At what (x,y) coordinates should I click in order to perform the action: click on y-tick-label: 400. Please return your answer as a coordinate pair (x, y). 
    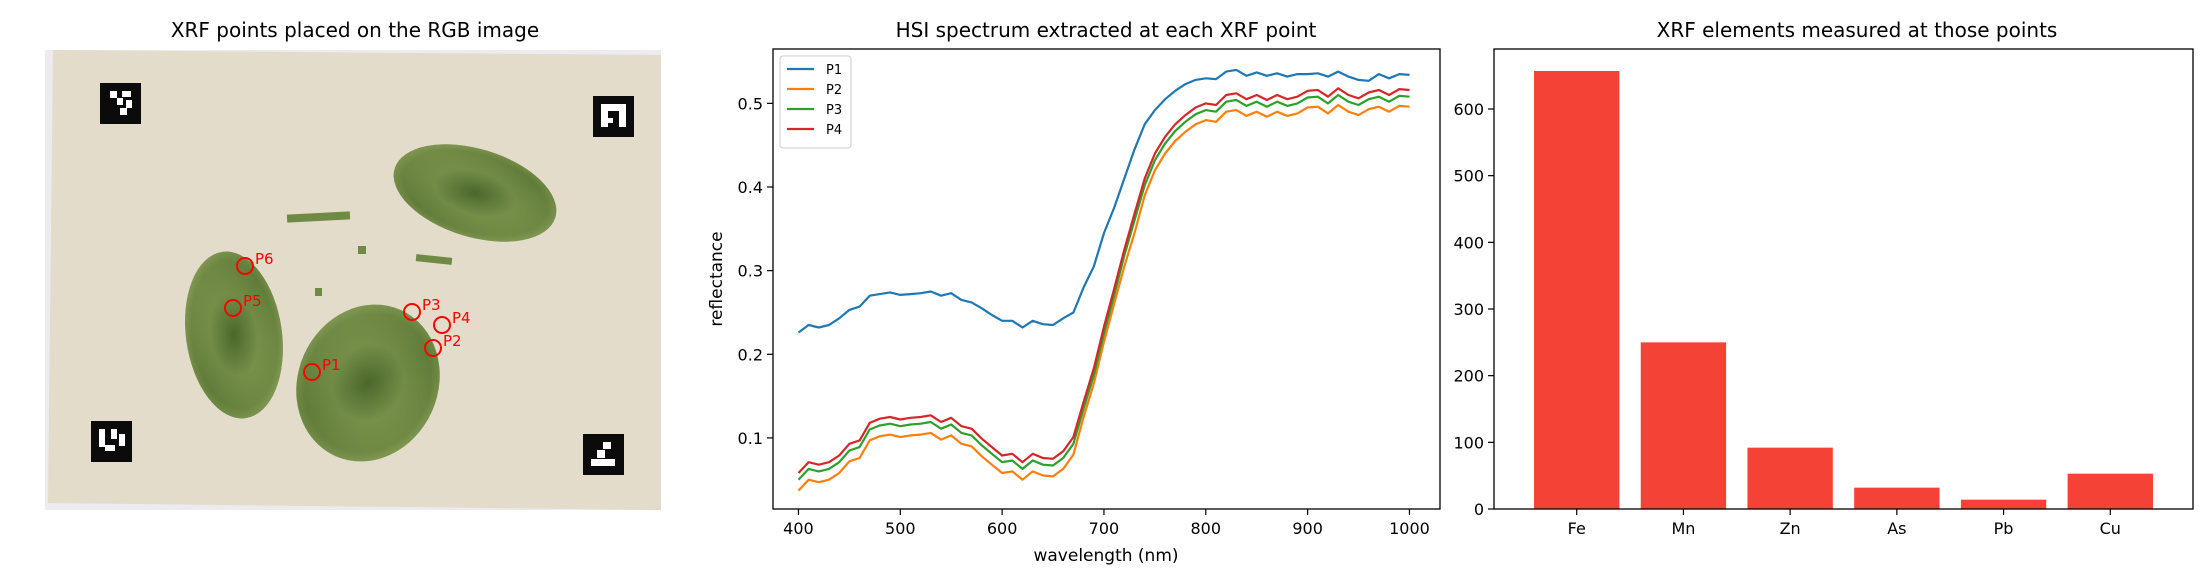
    Looking at the image, I should click on (1468, 242).